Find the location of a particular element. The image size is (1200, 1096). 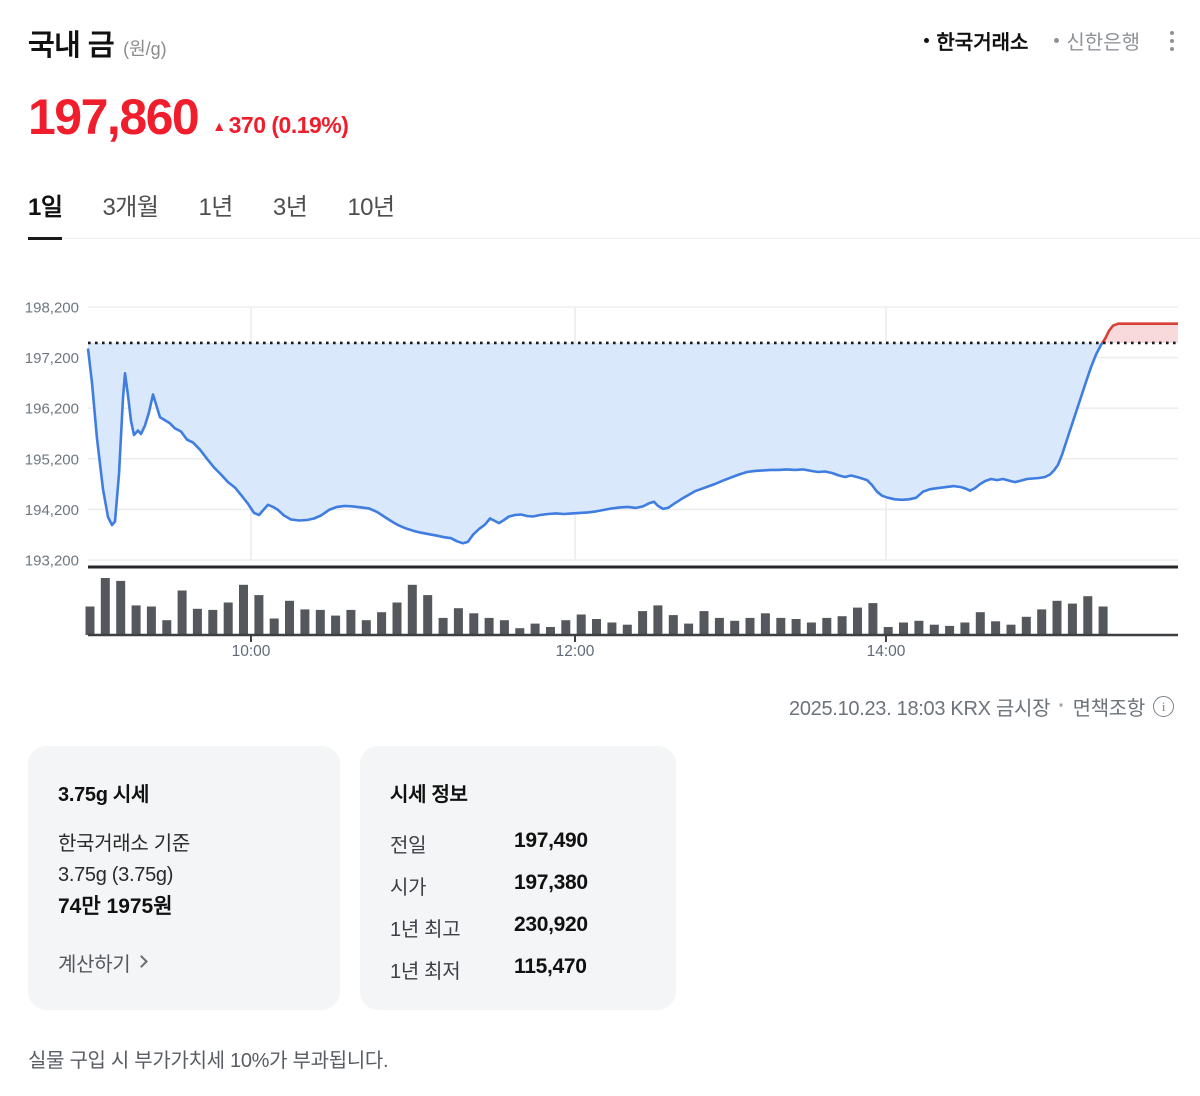

price-change: ▲ 370 (0.19%) is located at coordinates (280, 127).